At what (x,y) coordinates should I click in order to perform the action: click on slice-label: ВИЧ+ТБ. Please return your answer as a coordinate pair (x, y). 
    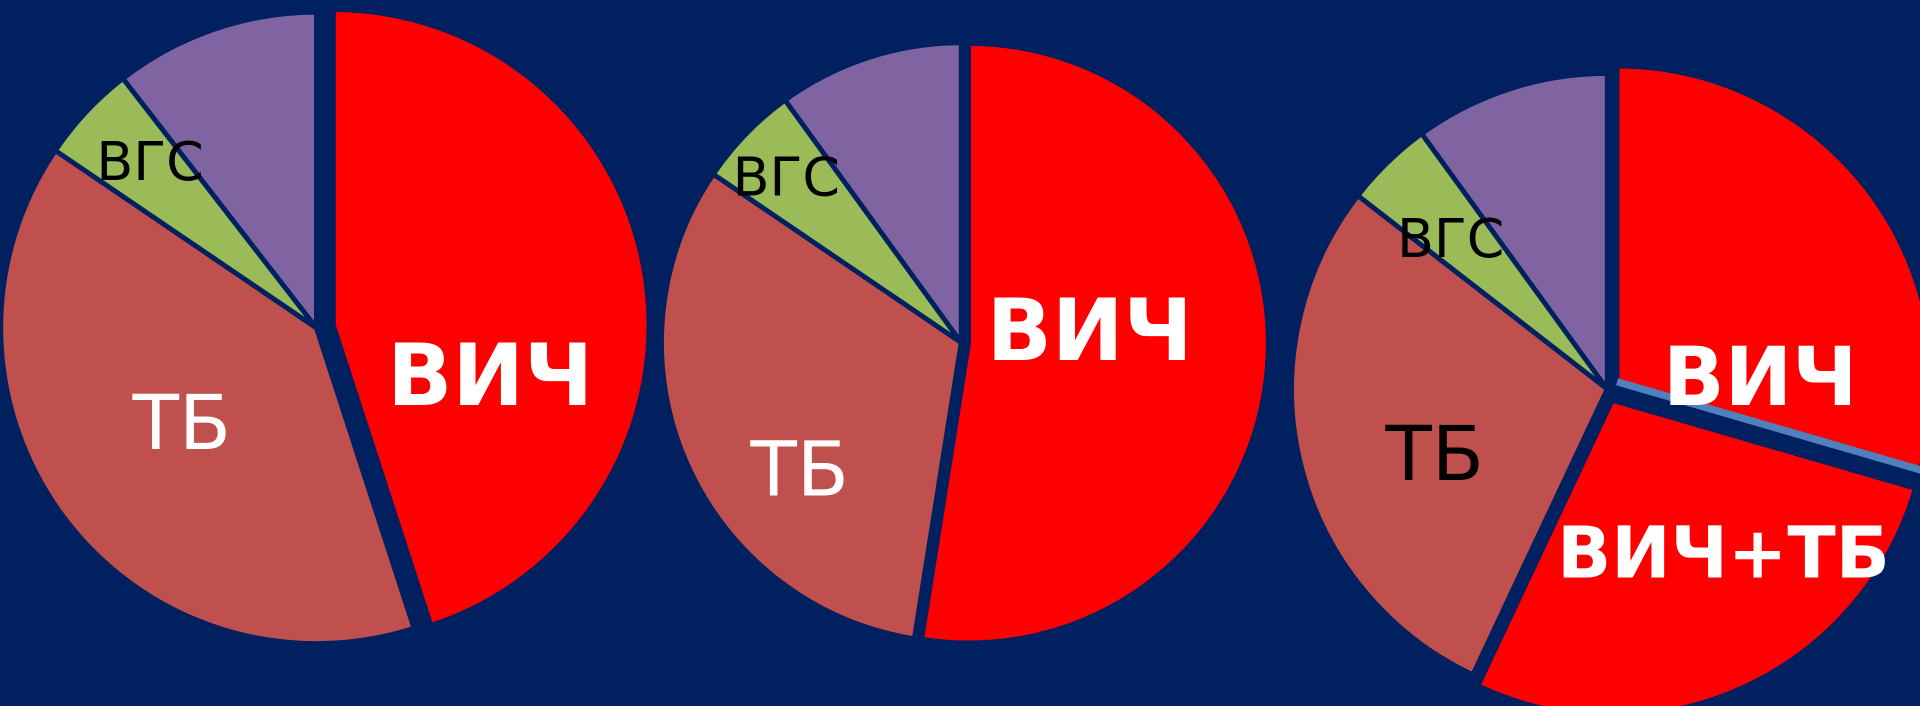
    Looking at the image, I should click on (1723, 552).